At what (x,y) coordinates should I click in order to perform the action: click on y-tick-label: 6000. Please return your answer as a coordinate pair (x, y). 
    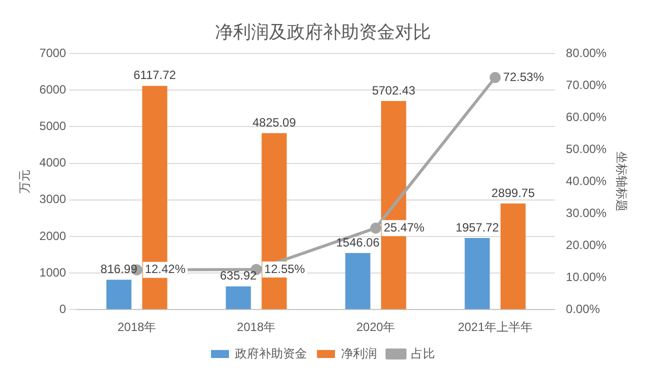
    Looking at the image, I should click on (52, 89).